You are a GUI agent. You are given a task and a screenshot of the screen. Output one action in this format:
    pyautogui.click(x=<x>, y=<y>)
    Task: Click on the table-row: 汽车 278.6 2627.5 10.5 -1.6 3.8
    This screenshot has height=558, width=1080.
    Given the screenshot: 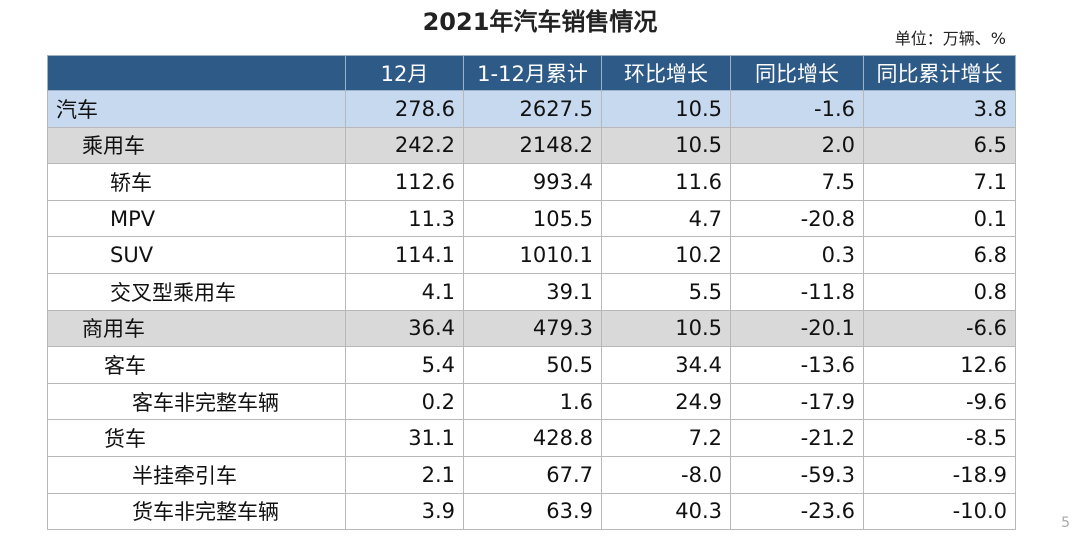 What is the action you would take?
    pyautogui.click(x=531, y=109)
    